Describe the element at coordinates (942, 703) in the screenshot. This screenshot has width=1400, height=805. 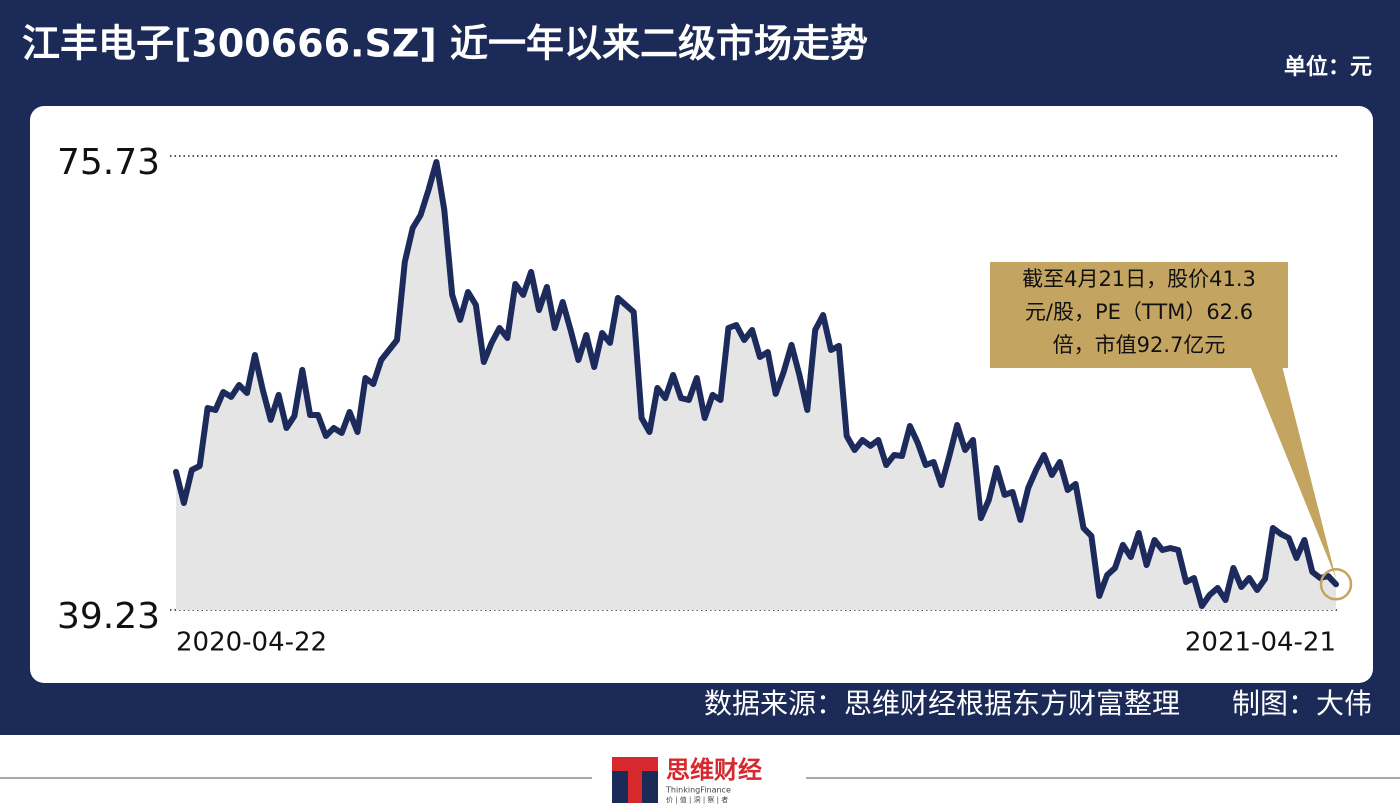
I see `source: 数据来源：思维财经根据东方财富整理` at that location.